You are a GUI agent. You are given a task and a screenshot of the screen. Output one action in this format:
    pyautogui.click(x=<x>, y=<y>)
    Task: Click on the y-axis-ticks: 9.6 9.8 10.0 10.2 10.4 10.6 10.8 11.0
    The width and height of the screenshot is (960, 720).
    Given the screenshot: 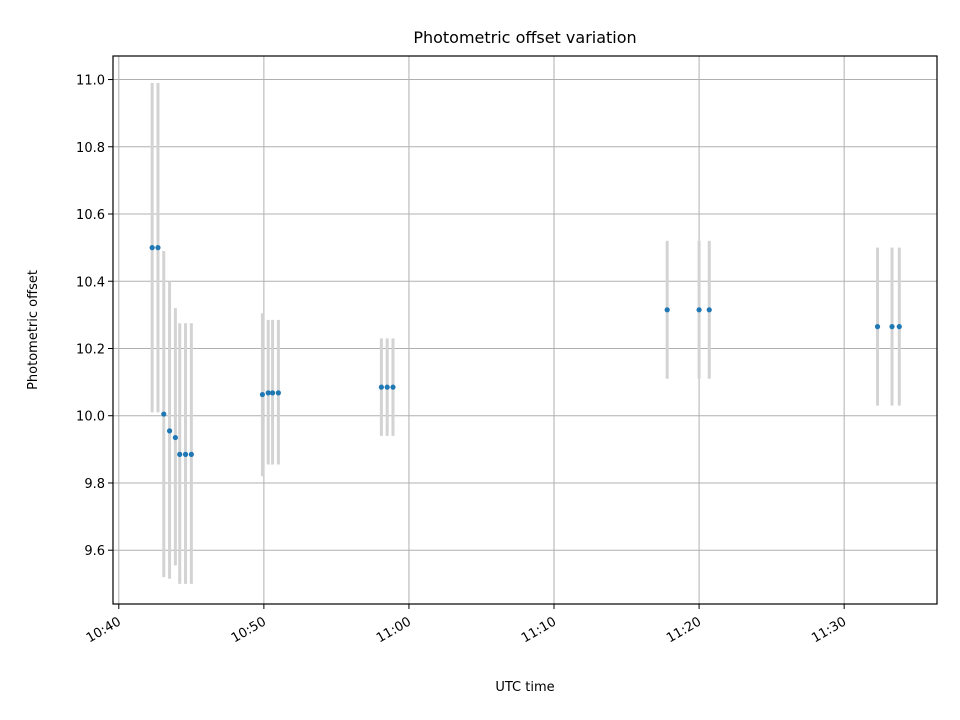 What is the action you would take?
    pyautogui.click(x=94, y=316)
    